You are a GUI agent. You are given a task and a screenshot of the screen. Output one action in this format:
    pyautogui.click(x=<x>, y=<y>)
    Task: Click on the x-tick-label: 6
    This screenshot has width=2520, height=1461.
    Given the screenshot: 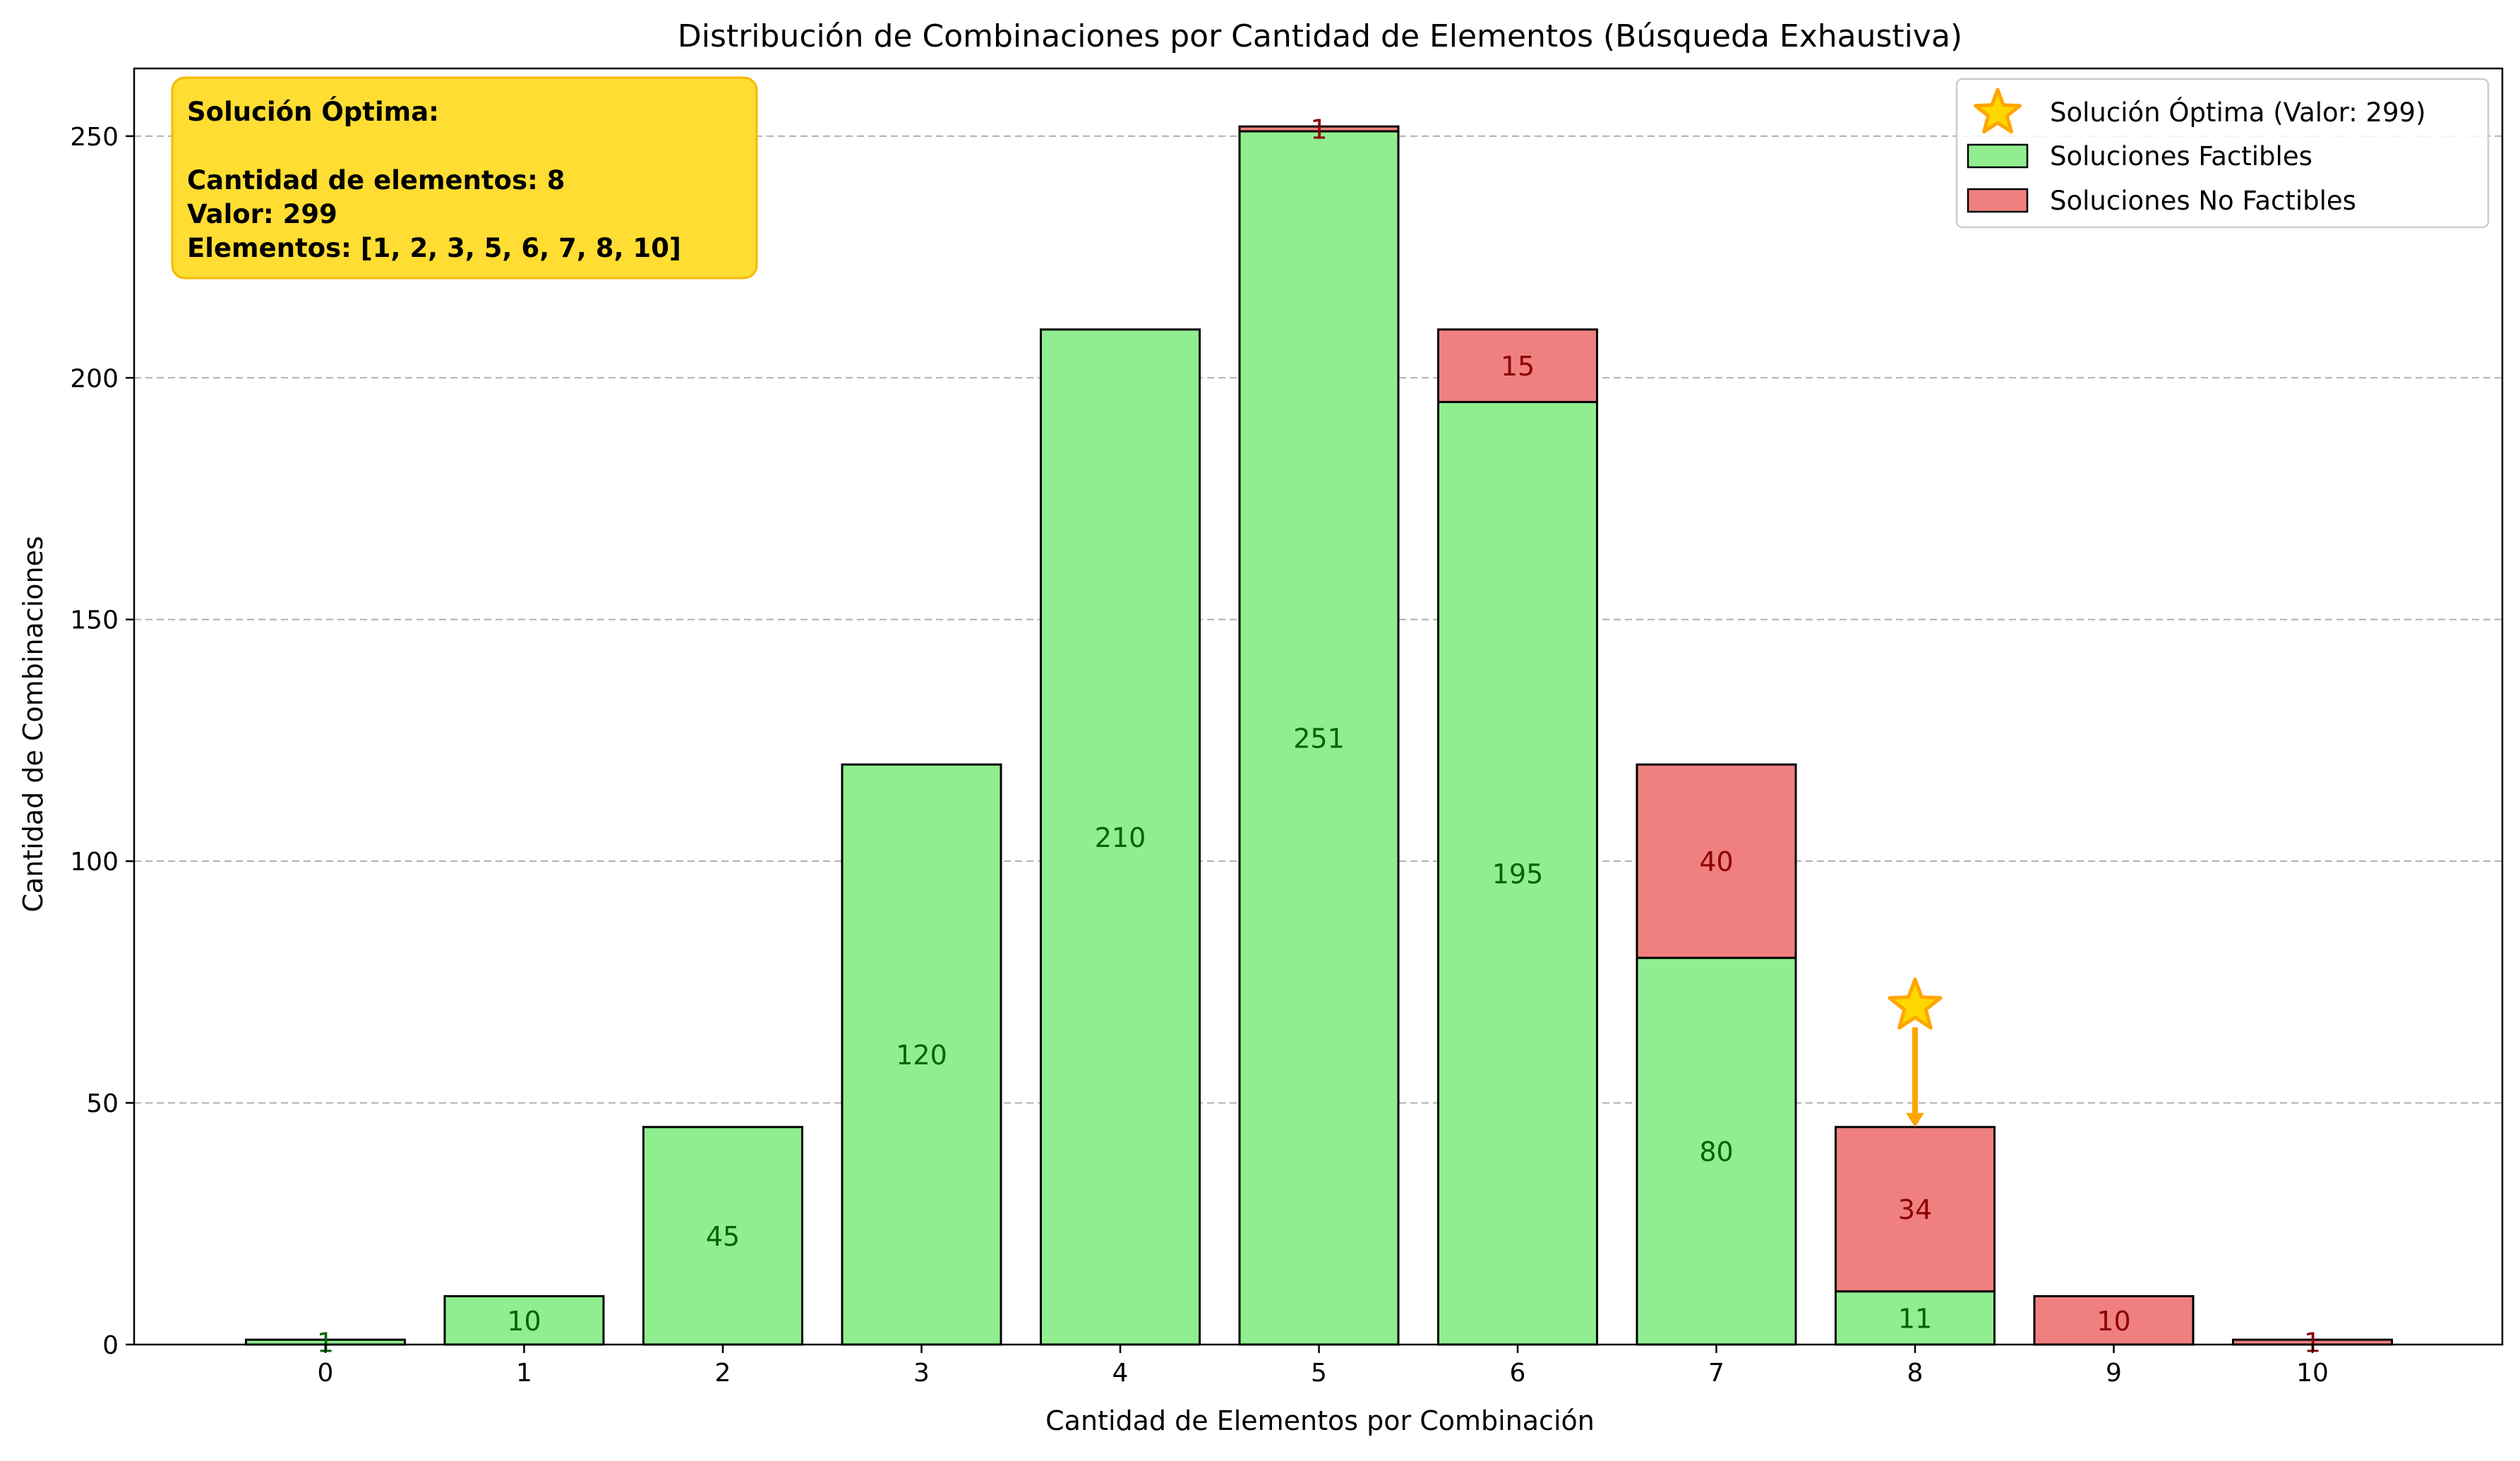 What is the action you would take?
    pyautogui.click(x=1518, y=1373)
    